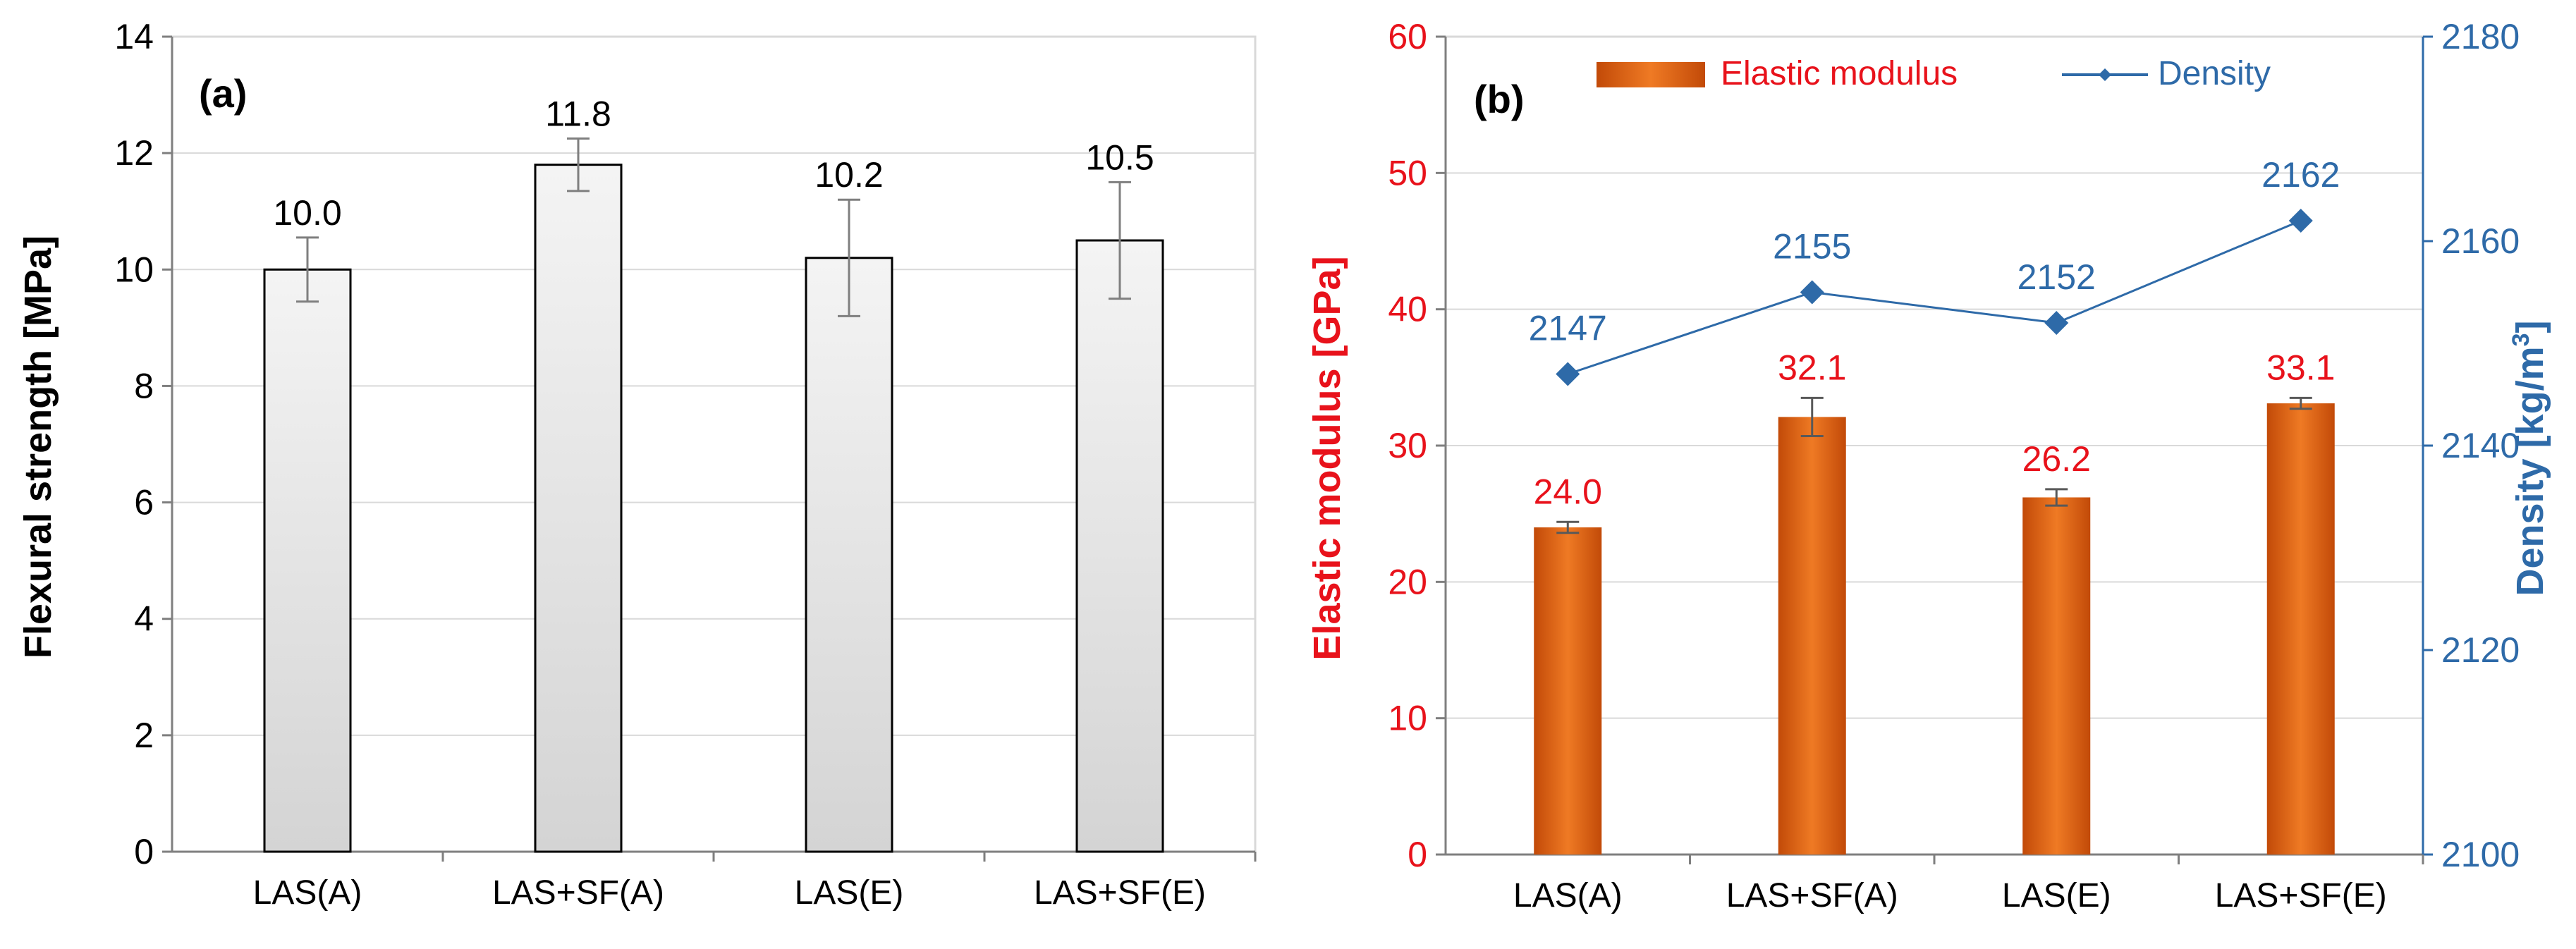 The height and width of the screenshot is (949, 2576). What do you see at coordinates (1812, 247) in the screenshot?
I see `density-value-label-las-sf-a: 2155` at bounding box center [1812, 247].